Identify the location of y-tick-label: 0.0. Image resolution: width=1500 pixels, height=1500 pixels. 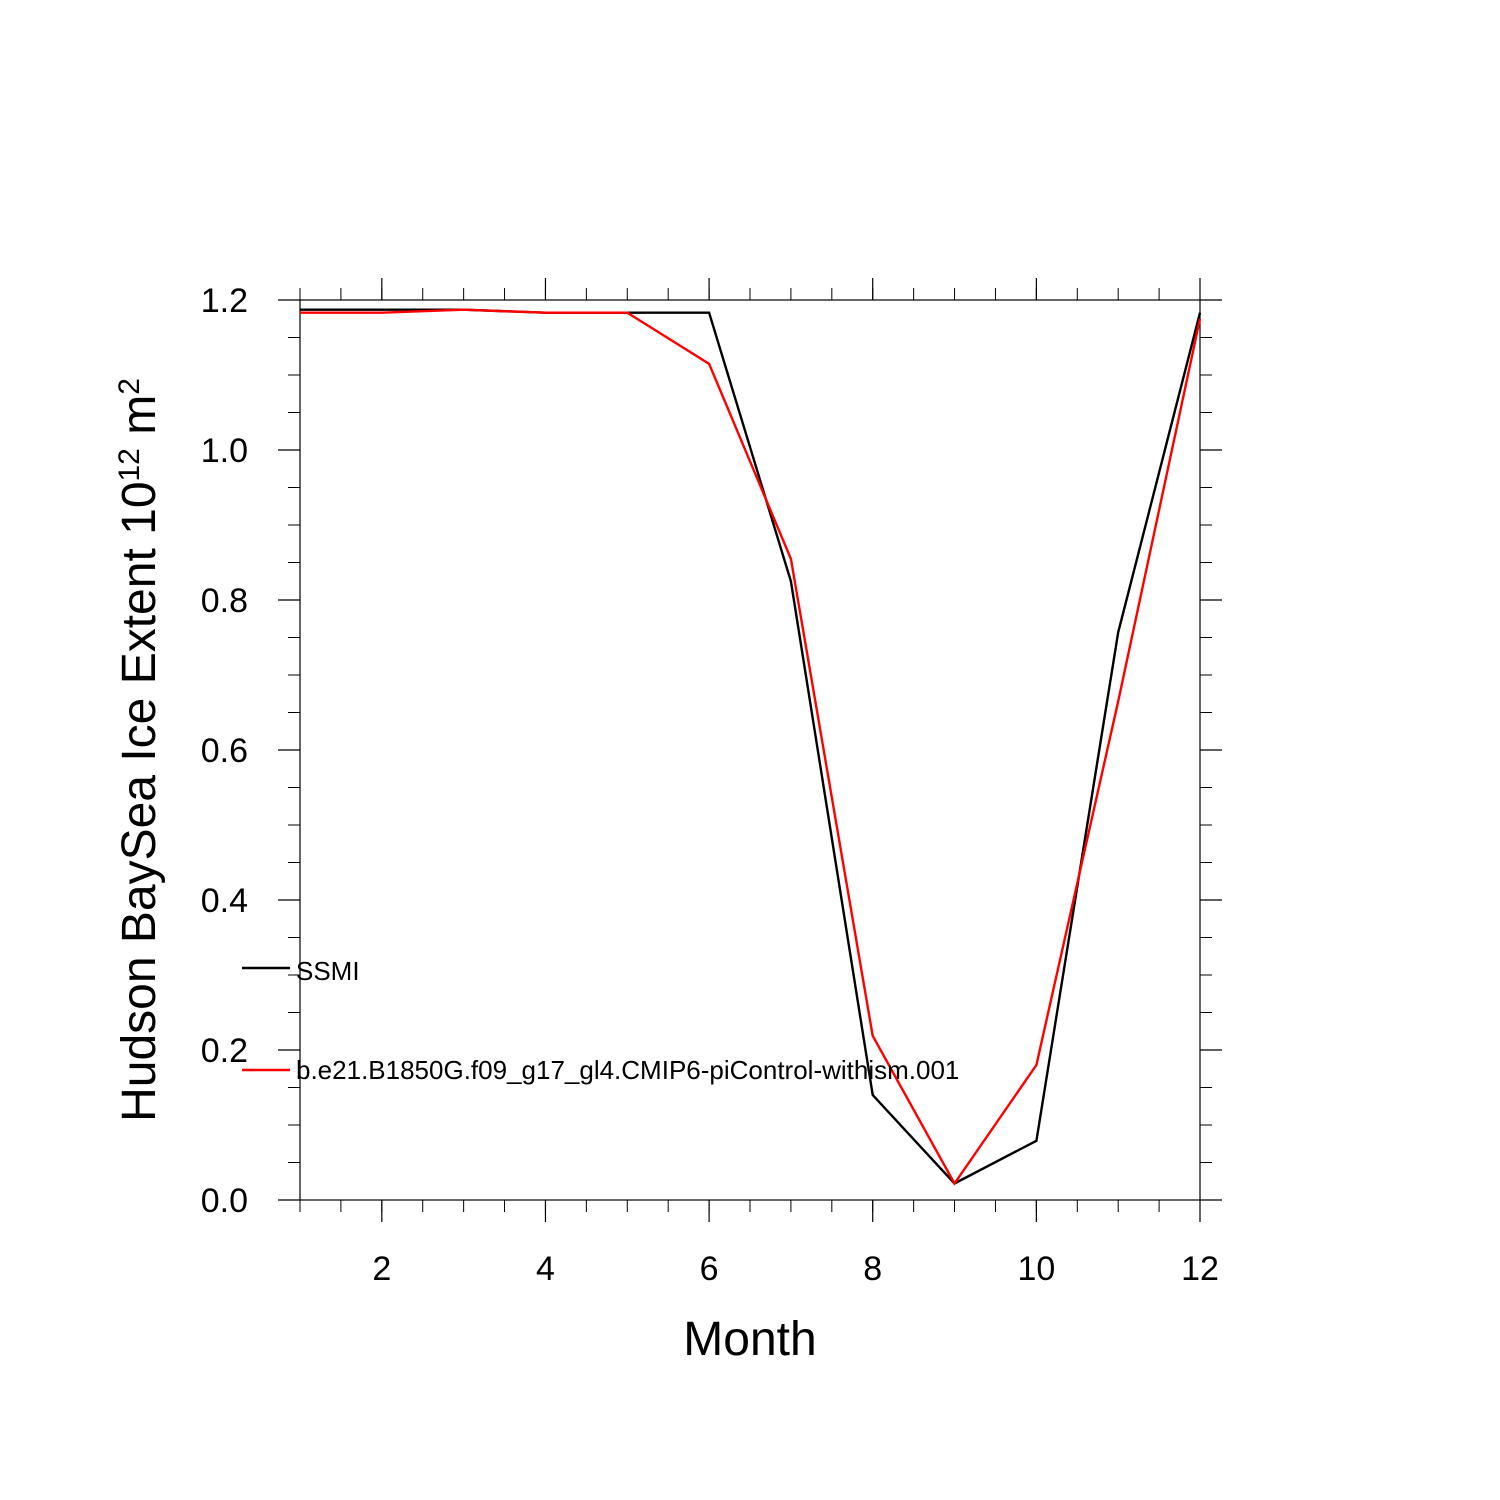
(224, 1201).